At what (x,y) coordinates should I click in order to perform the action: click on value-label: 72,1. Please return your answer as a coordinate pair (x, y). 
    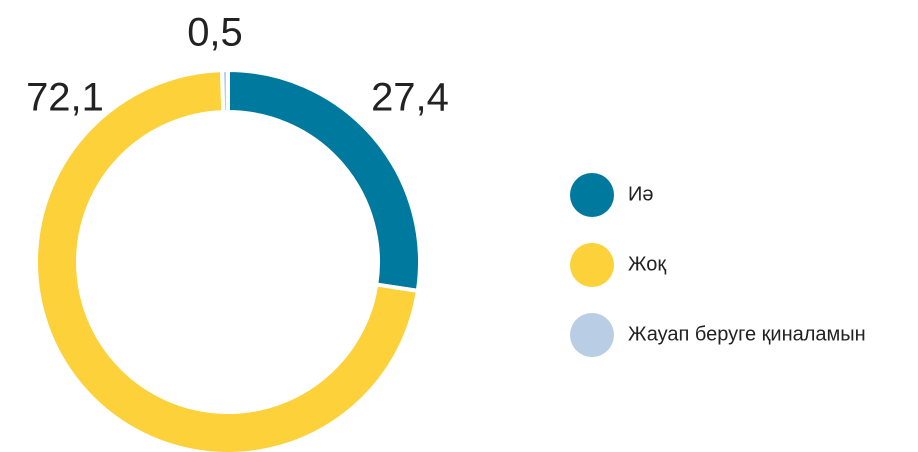
    Looking at the image, I should click on (65, 98).